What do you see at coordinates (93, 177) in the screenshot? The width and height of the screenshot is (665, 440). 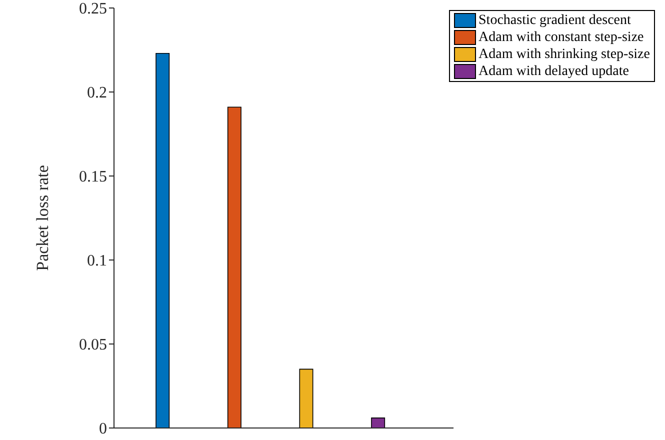 I see `y-tick-label: 0.15` at bounding box center [93, 177].